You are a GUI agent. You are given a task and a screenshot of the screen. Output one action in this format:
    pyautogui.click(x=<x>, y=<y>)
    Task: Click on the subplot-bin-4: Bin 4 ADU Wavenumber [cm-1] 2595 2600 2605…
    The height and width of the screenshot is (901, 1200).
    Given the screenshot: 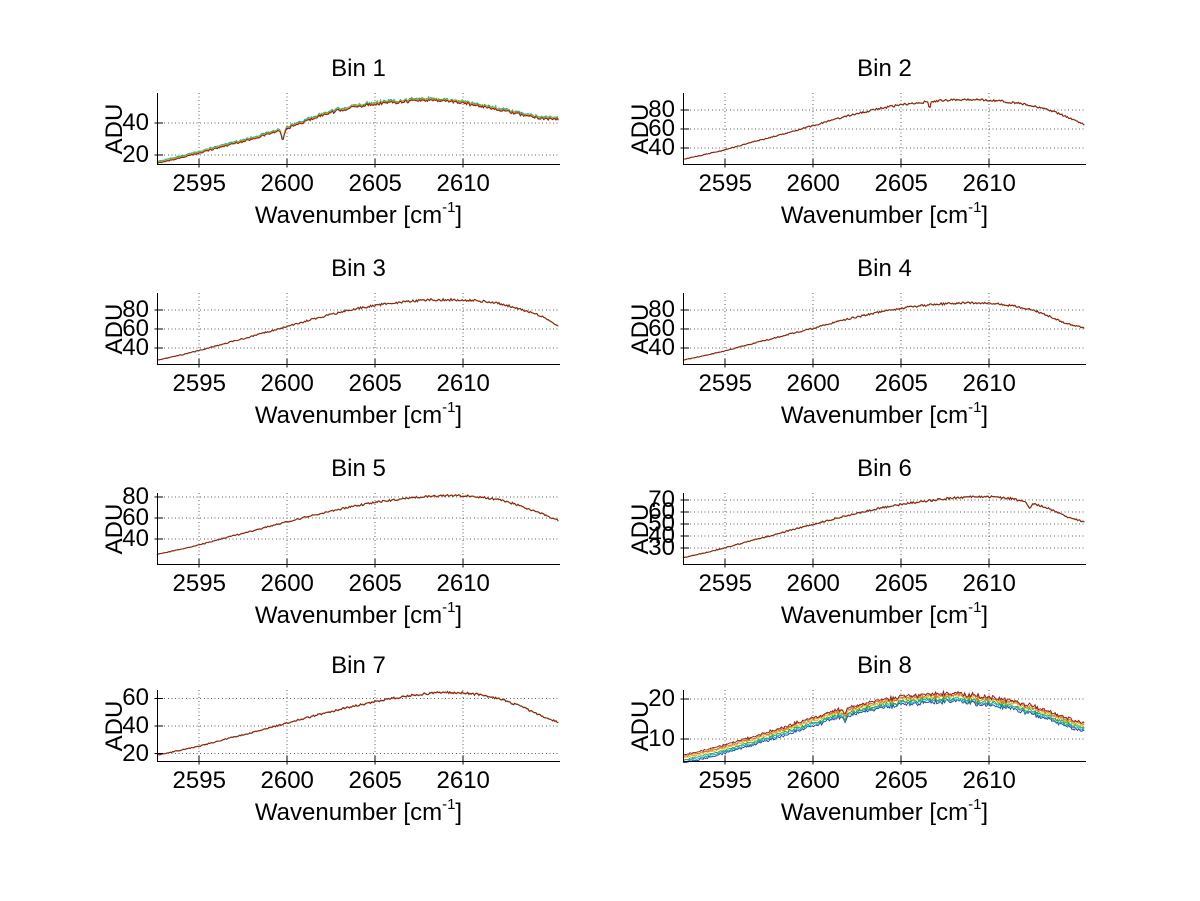 What is the action you would take?
    pyautogui.click(x=856, y=342)
    